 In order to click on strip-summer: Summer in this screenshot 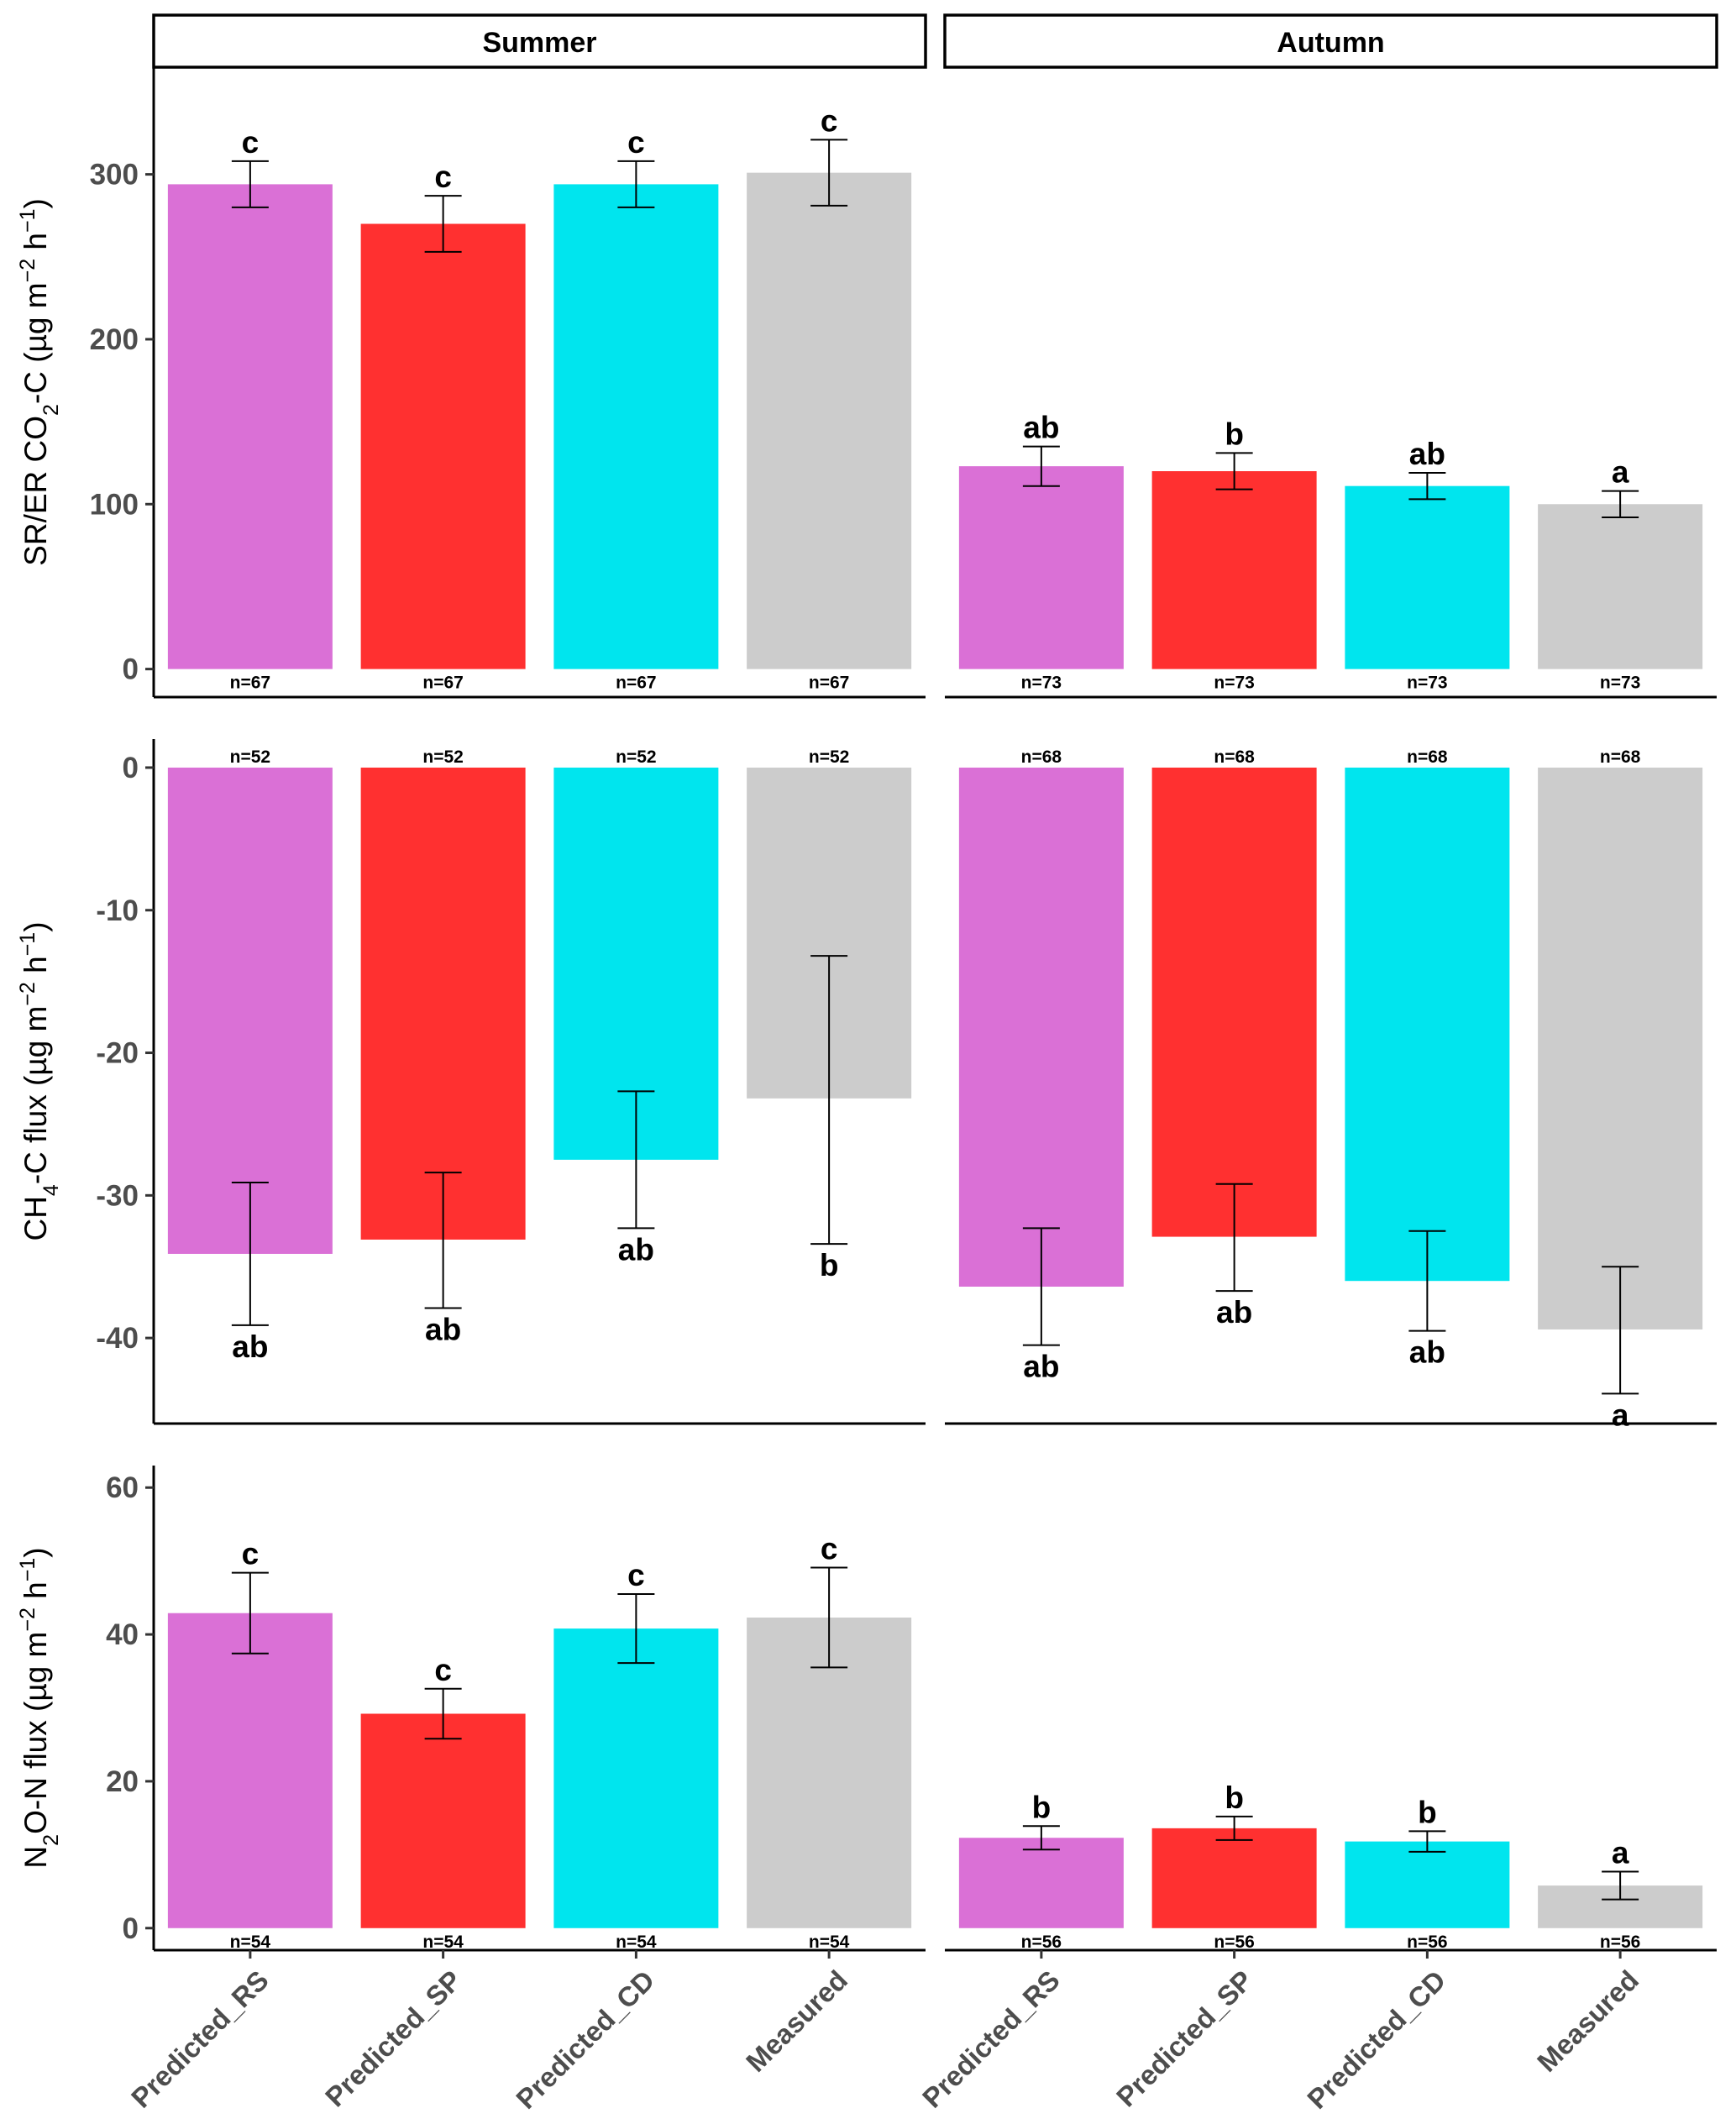, I will do `click(539, 41)`.